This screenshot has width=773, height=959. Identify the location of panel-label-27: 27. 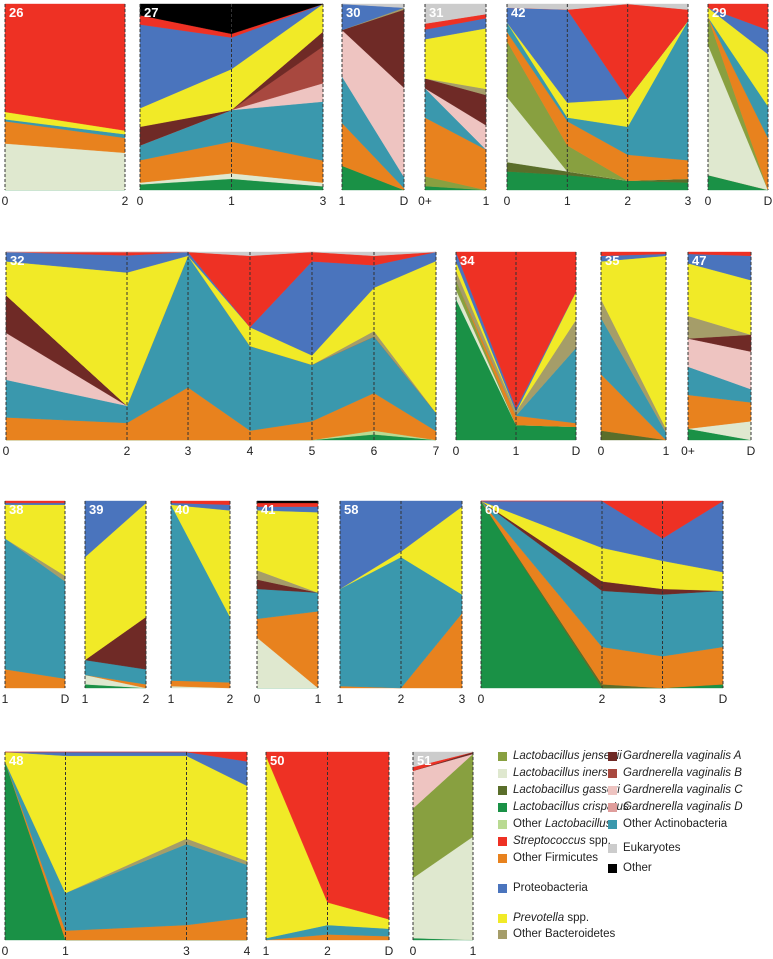
(151, 12).